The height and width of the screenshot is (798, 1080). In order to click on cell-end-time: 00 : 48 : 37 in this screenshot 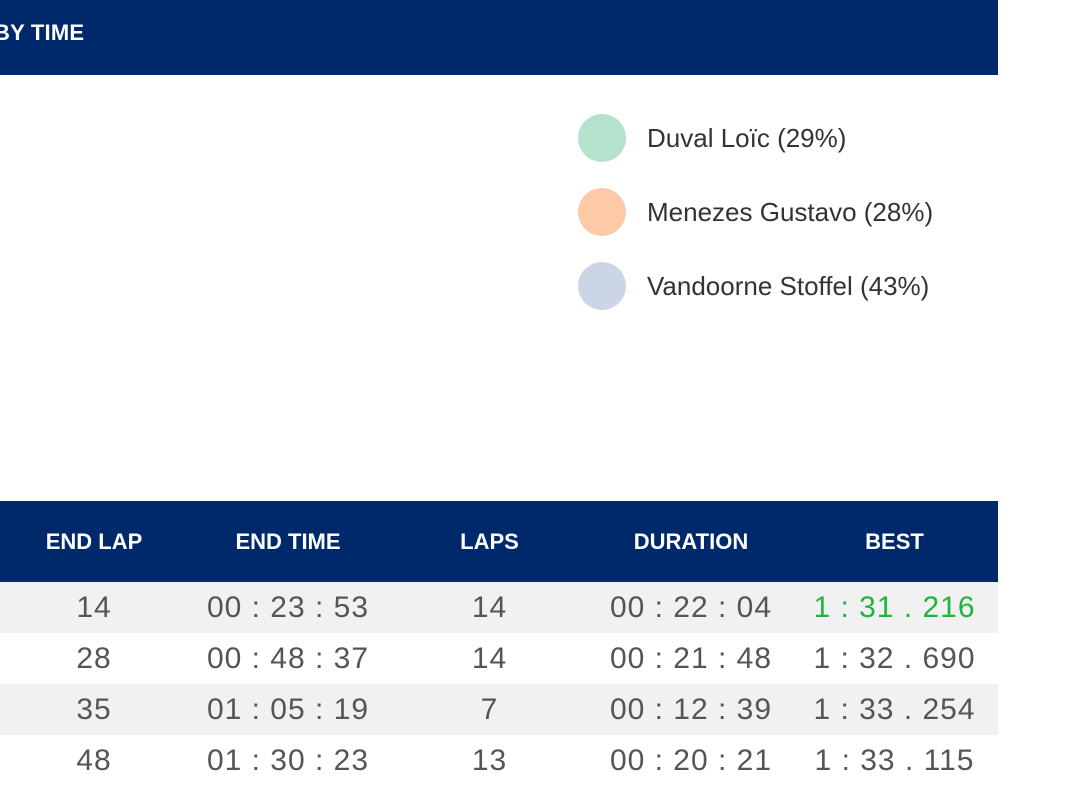, I will do `click(288, 658)`.